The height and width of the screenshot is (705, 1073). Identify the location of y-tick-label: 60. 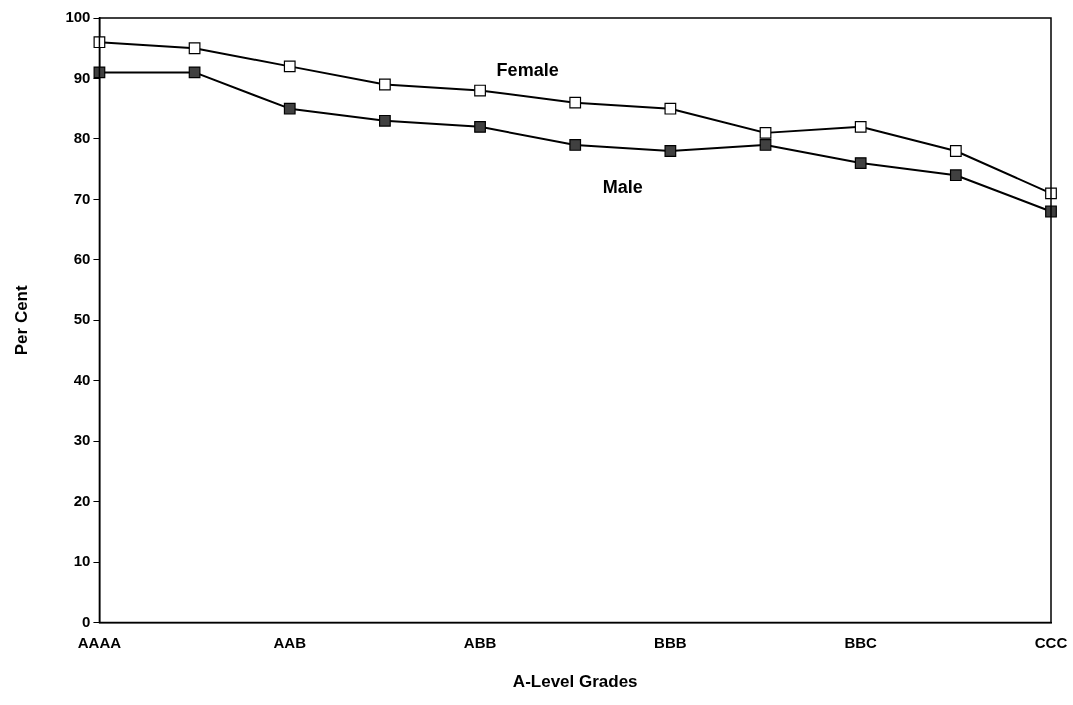
(82, 258).